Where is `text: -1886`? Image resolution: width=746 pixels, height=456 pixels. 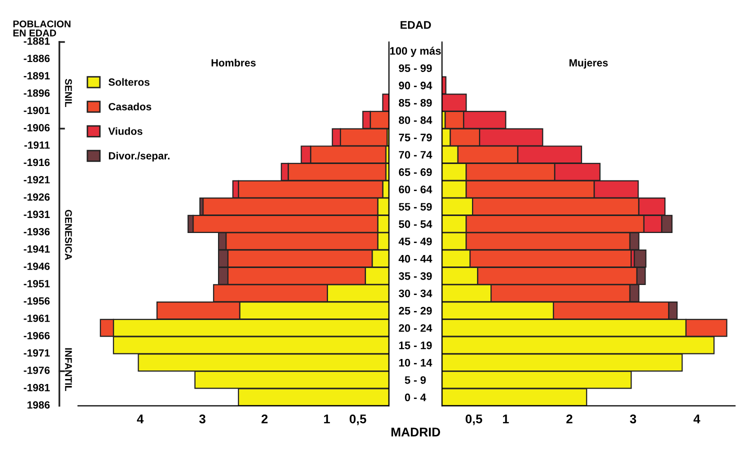 text: -1886 is located at coordinates (37, 58).